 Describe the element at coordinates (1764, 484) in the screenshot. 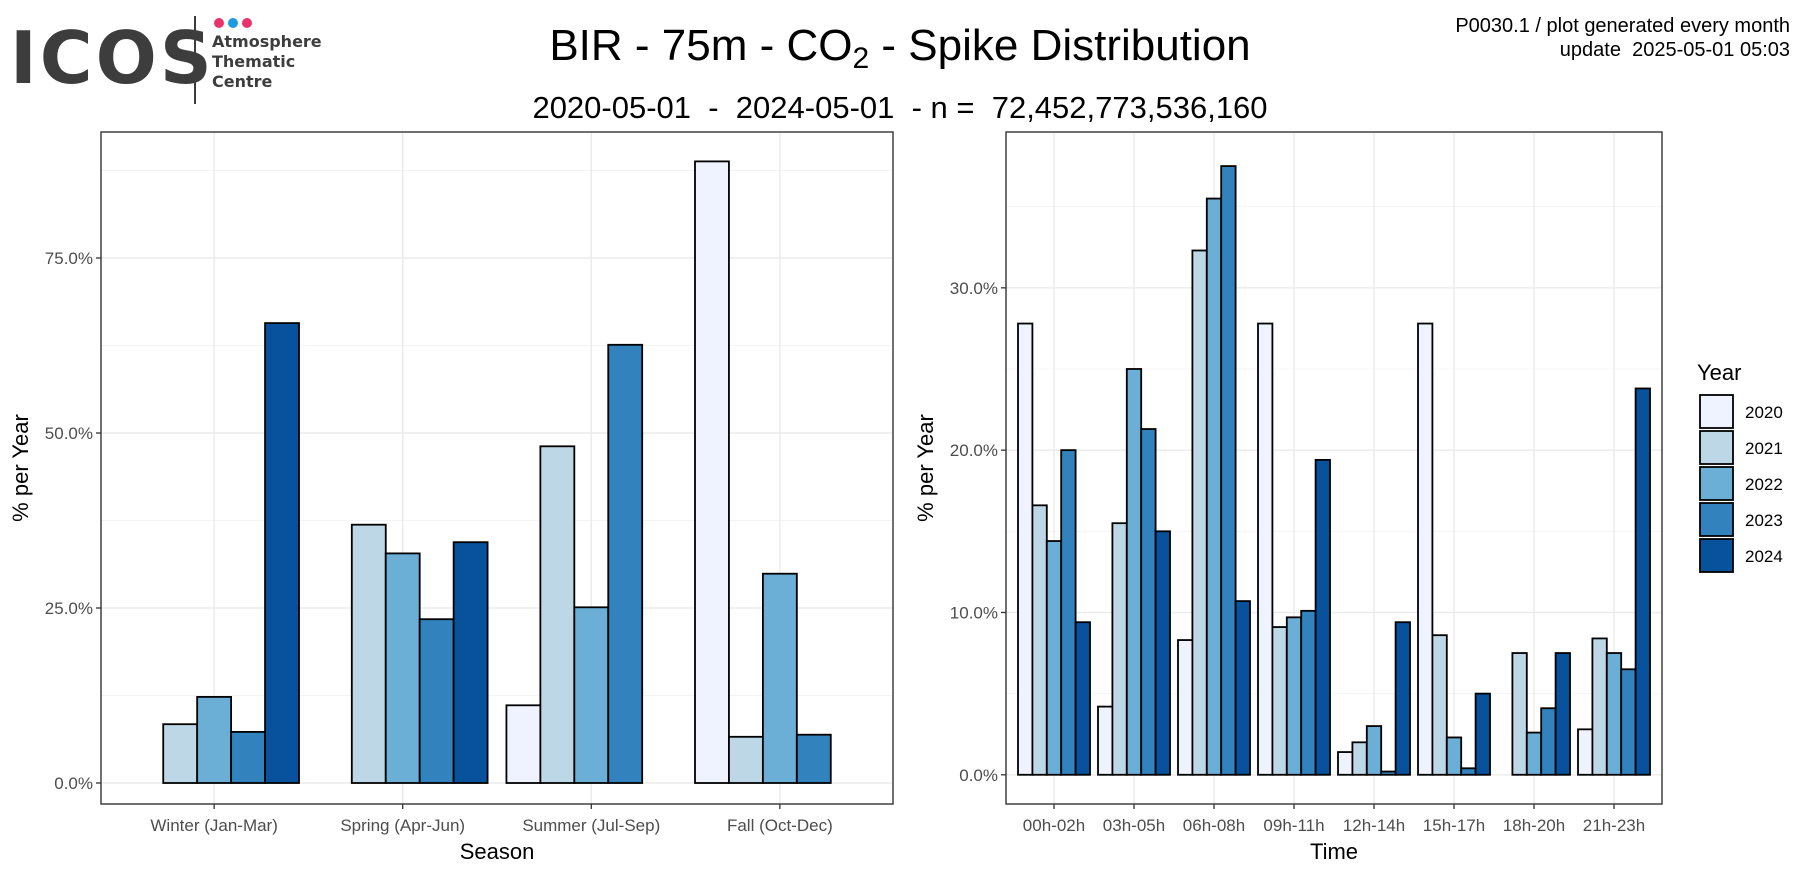

I see `legend-label: 2022` at that location.